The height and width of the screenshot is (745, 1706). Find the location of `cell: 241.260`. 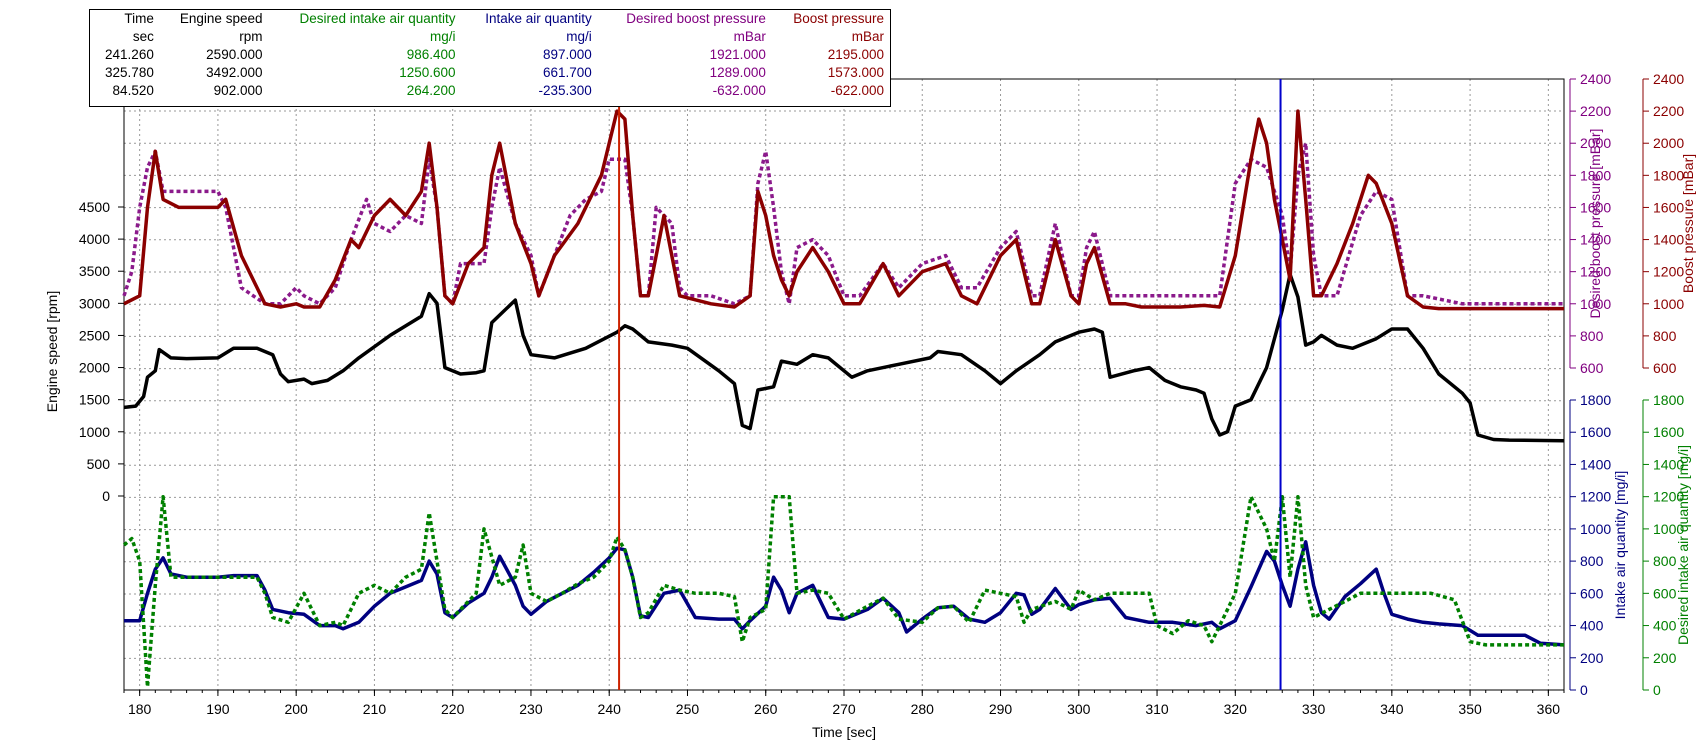

cell: 241.260 is located at coordinates (129, 54).